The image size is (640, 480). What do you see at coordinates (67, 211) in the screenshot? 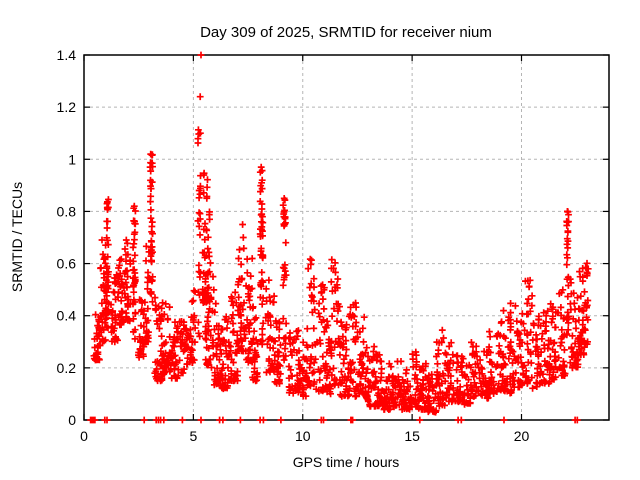
I see `y-tick-label: 0.8` at bounding box center [67, 211].